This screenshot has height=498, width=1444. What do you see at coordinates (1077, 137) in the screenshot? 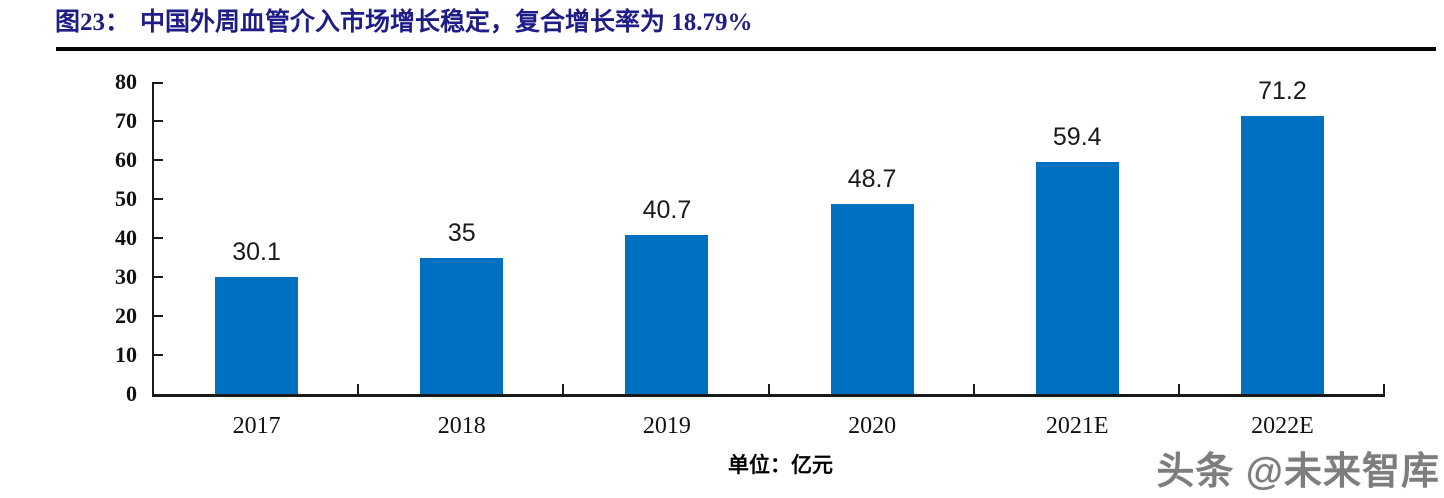
I see `bar-value-label: 59.4` at bounding box center [1077, 137].